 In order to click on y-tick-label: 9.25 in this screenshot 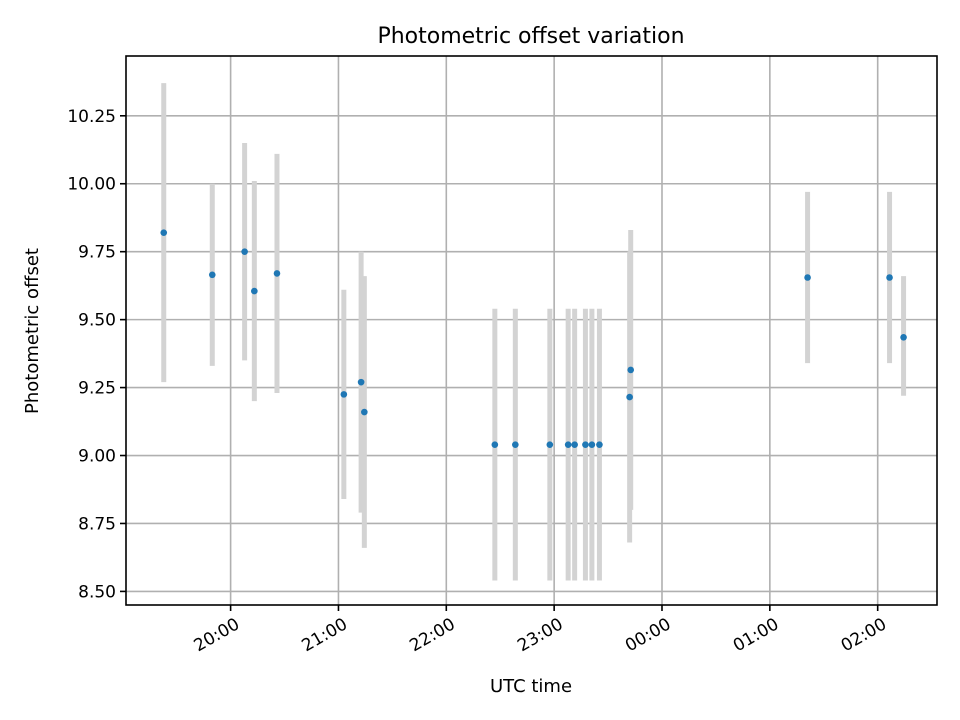, I will do `click(97, 389)`.